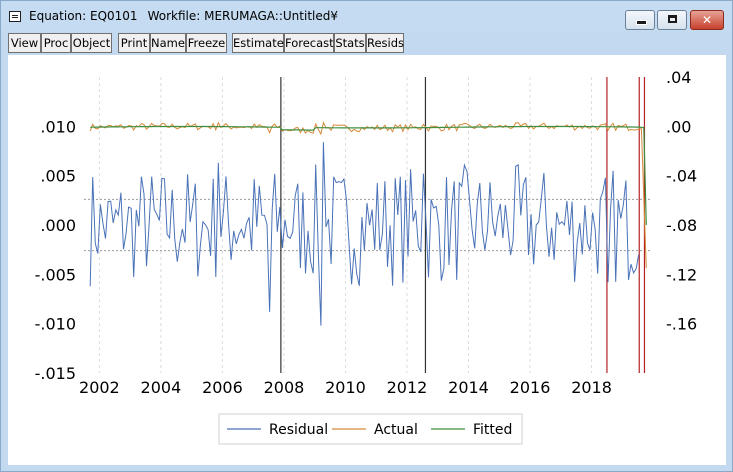 This screenshot has width=733, height=472. I want to click on view-button: View, so click(24, 43).